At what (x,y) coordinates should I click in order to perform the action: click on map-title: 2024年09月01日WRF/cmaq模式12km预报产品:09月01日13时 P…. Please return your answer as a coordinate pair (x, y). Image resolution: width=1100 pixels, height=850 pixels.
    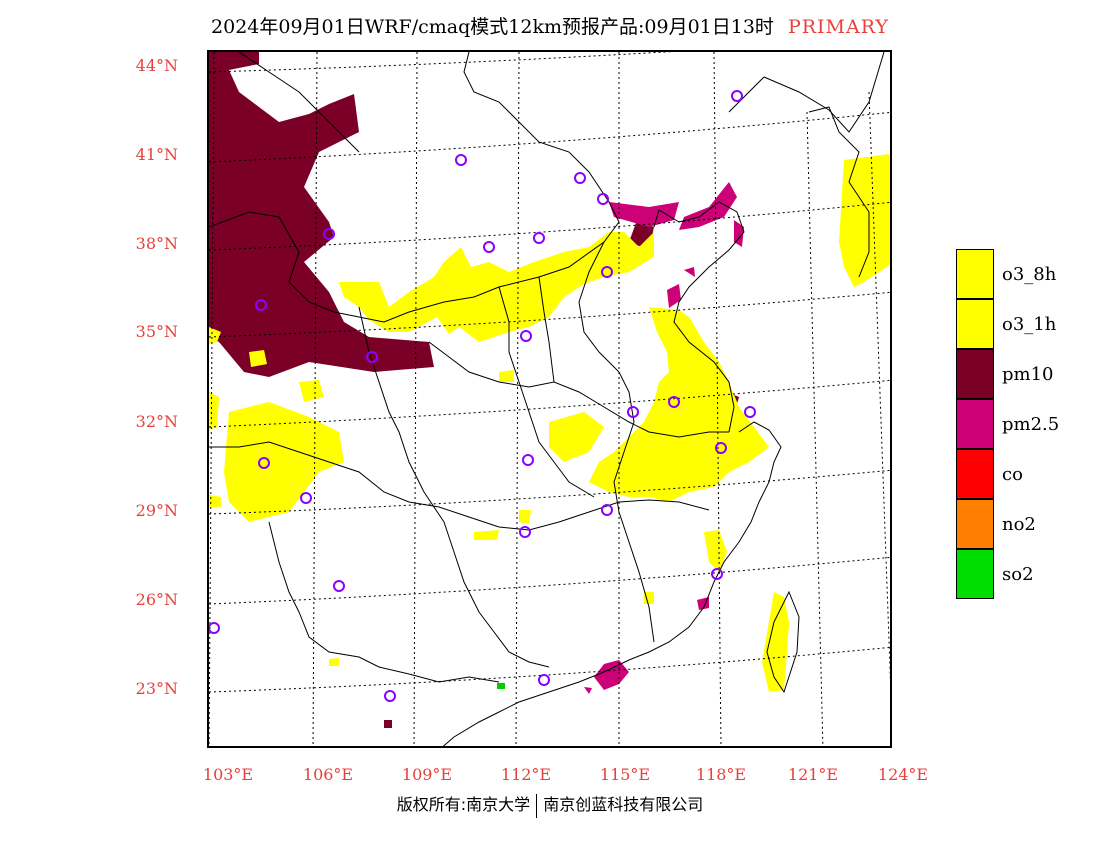
    Looking at the image, I should click on (550, 25).